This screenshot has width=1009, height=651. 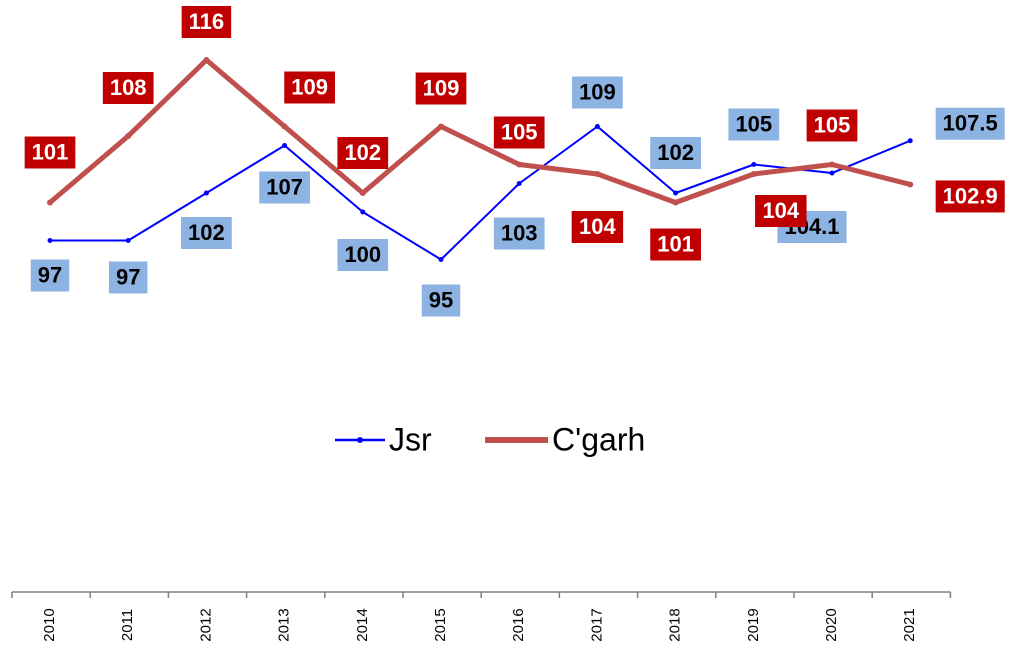 I want to click on data-label: 108, so click(x=128, y=88).